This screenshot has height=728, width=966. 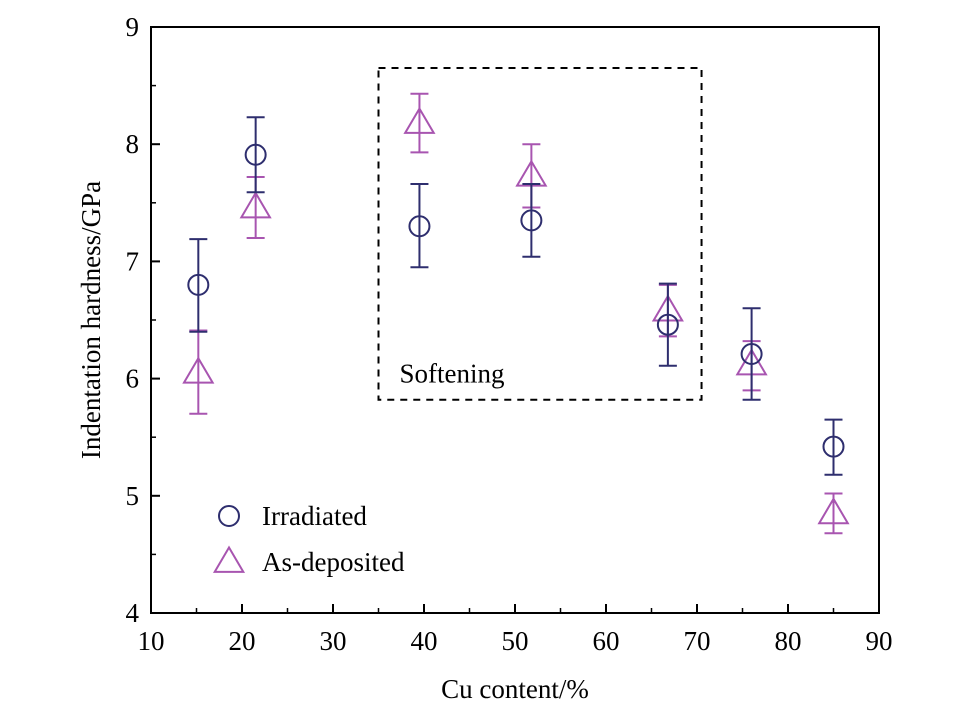 What do you see at coordinates (133, 613) in the screenshot?
I see `y-tick-label: 4` at bounding box center [133, 613].